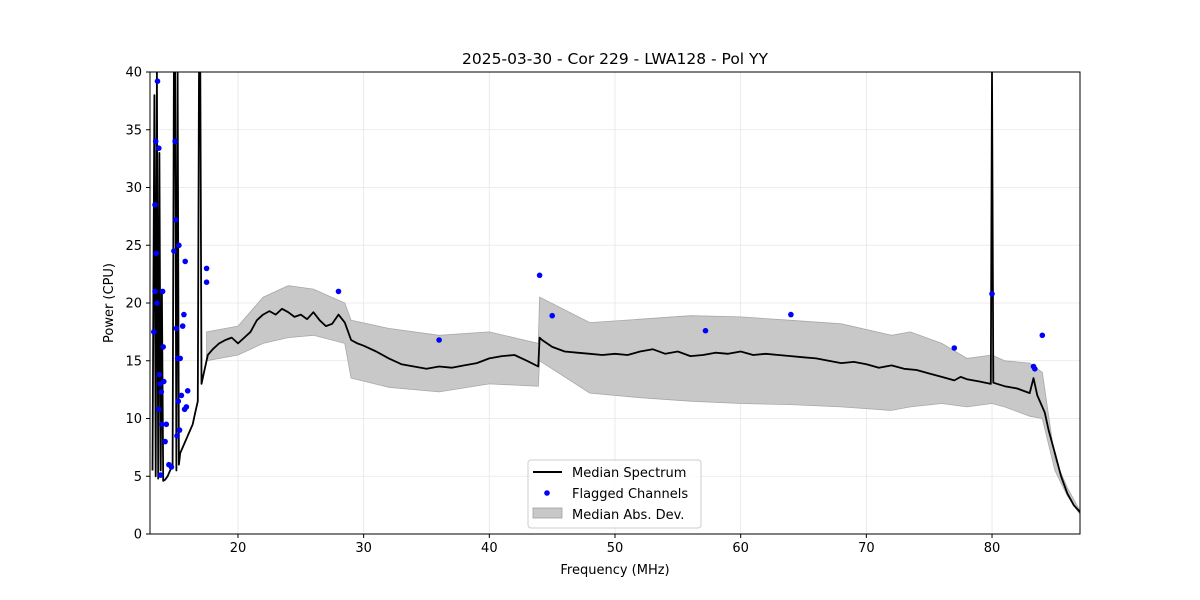 Image resolution: width=1200 pixels, height=600 pixels. Describe the element at coordinates (629, 473) in the screenshot. I see `legend-label-median: Median Spectrum` at that location.